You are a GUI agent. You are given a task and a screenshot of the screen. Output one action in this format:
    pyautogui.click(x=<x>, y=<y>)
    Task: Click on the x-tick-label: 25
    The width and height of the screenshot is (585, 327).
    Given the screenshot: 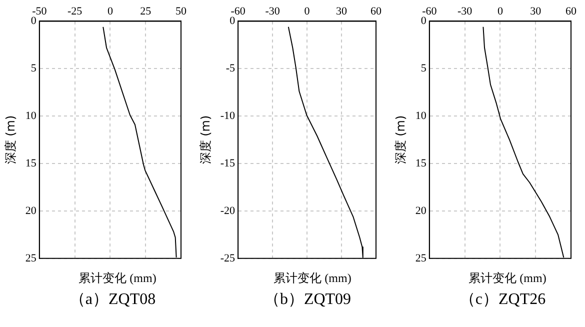 What is the action you would take?
    pyautogui.click(x=146, y=11)
    